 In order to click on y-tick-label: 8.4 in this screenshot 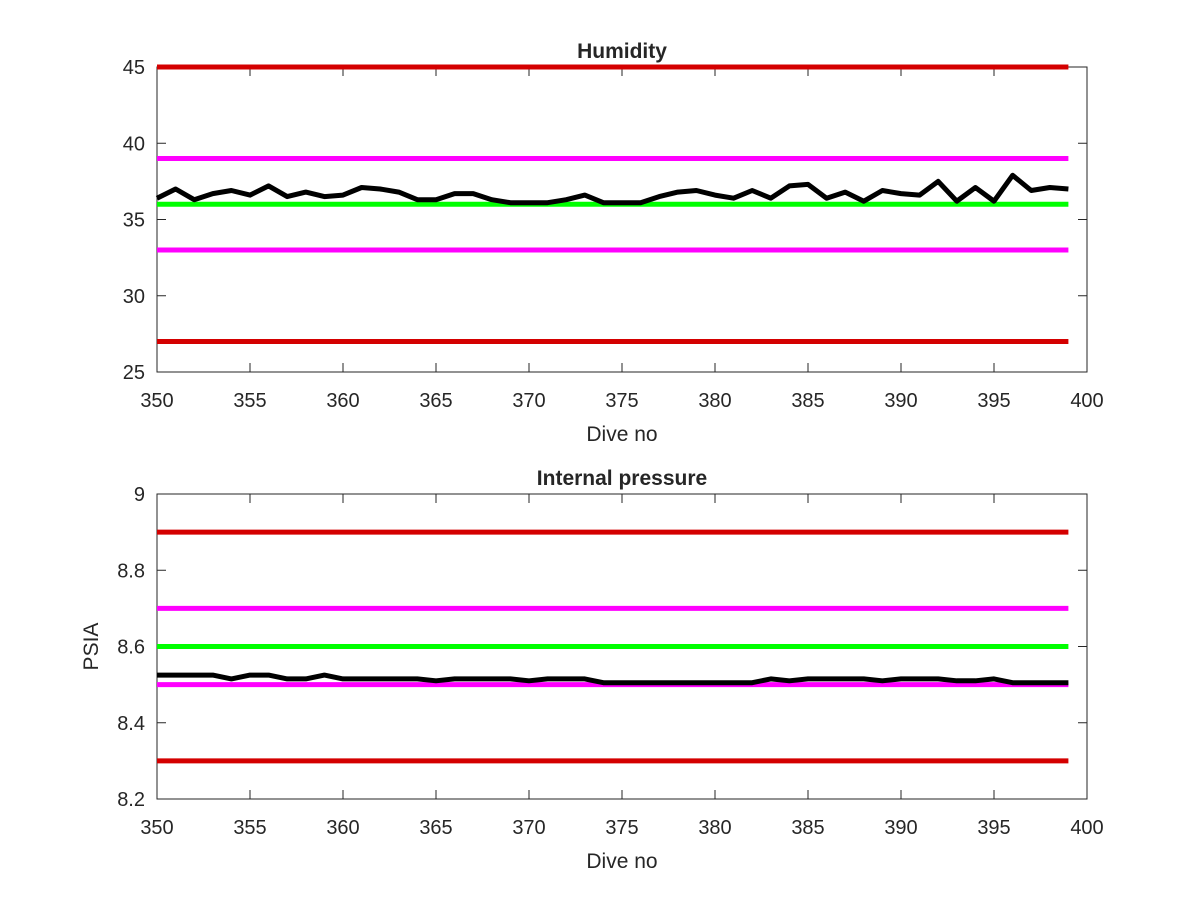, I will do `click(131, 724)`.